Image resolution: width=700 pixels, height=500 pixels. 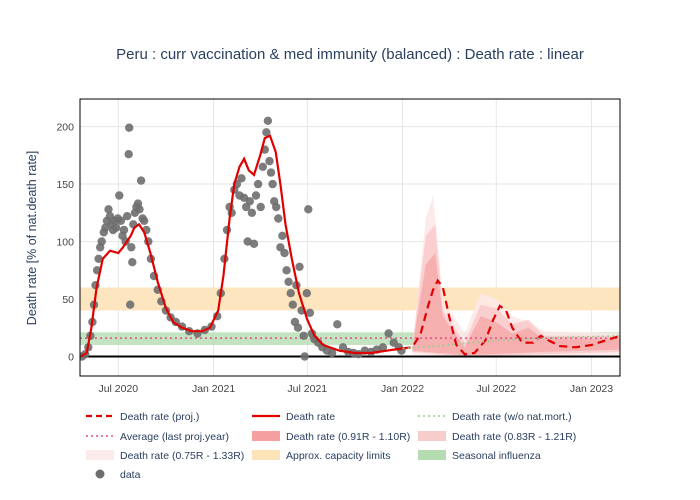 I want to click on legend-item: Average (last proj.year), so click(x=157, y=437).